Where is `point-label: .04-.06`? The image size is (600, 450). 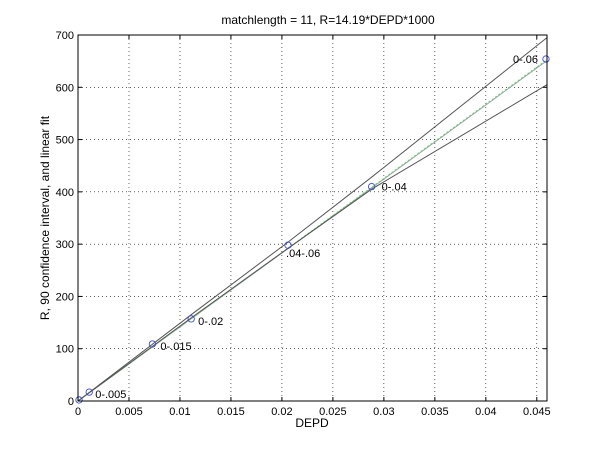 point-label: .04-.06 is located at coordinates (303, 254).